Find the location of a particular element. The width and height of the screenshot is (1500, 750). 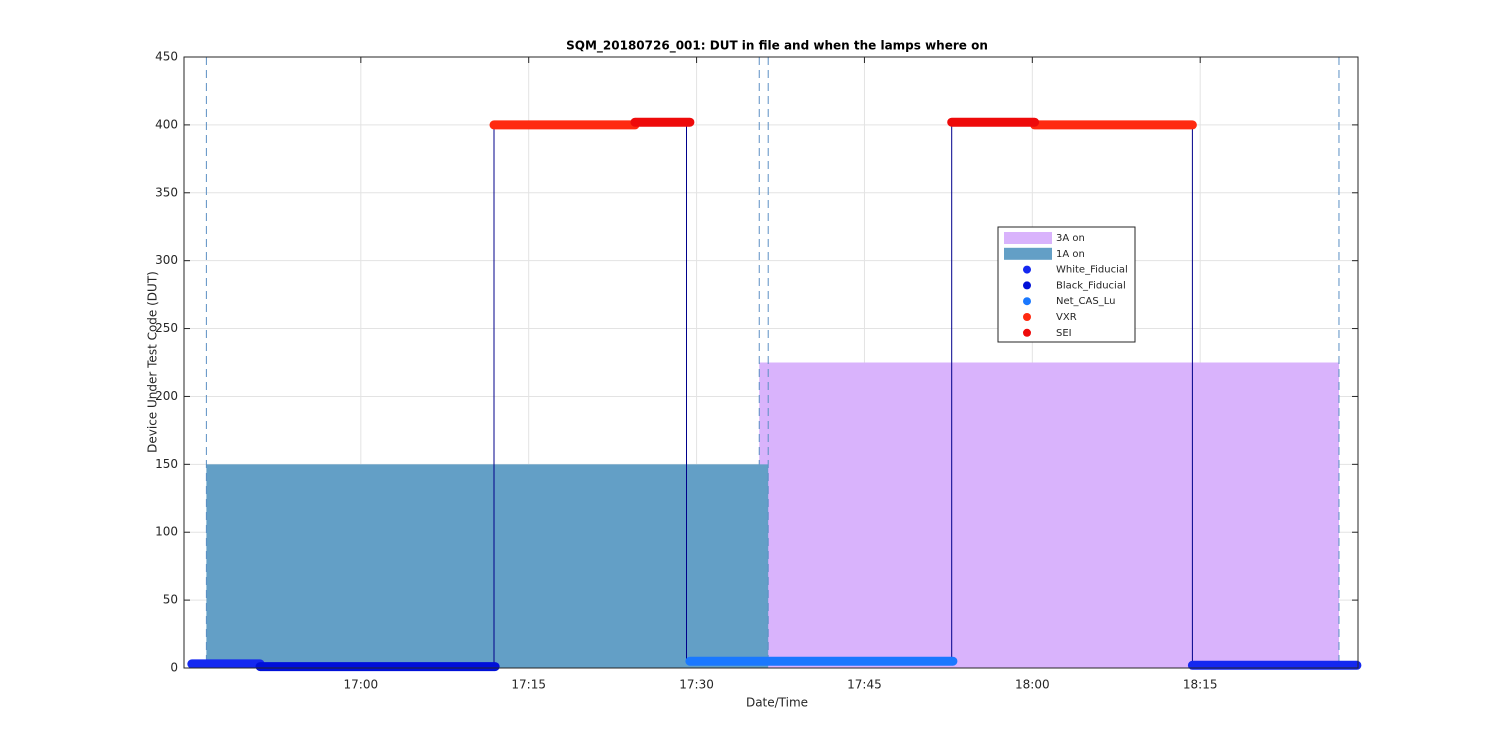

x-tick-label: 18:00 is located at coordinates (1032, 685).